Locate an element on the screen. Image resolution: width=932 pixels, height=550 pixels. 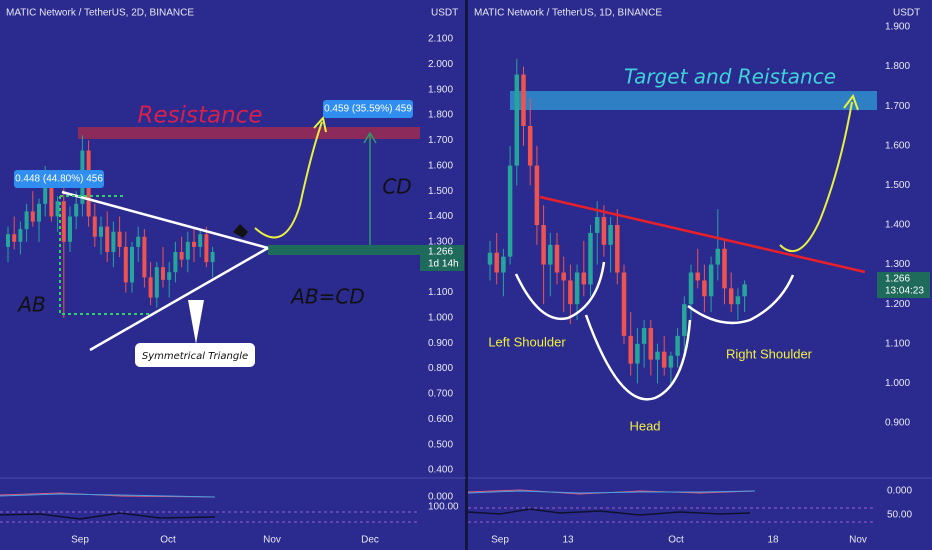
projection-arrow is located at coordinates (290, 177).